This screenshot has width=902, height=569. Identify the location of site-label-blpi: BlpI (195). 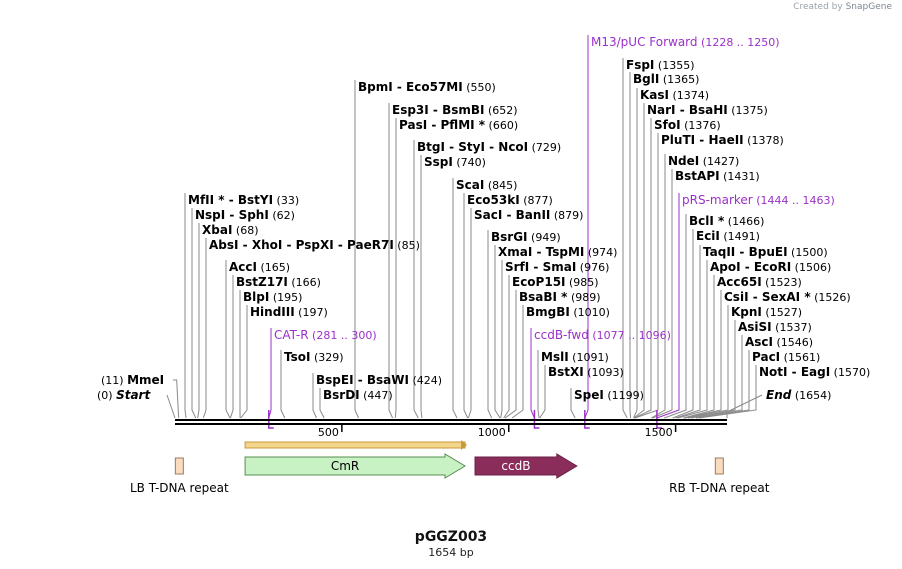
(272, 297).